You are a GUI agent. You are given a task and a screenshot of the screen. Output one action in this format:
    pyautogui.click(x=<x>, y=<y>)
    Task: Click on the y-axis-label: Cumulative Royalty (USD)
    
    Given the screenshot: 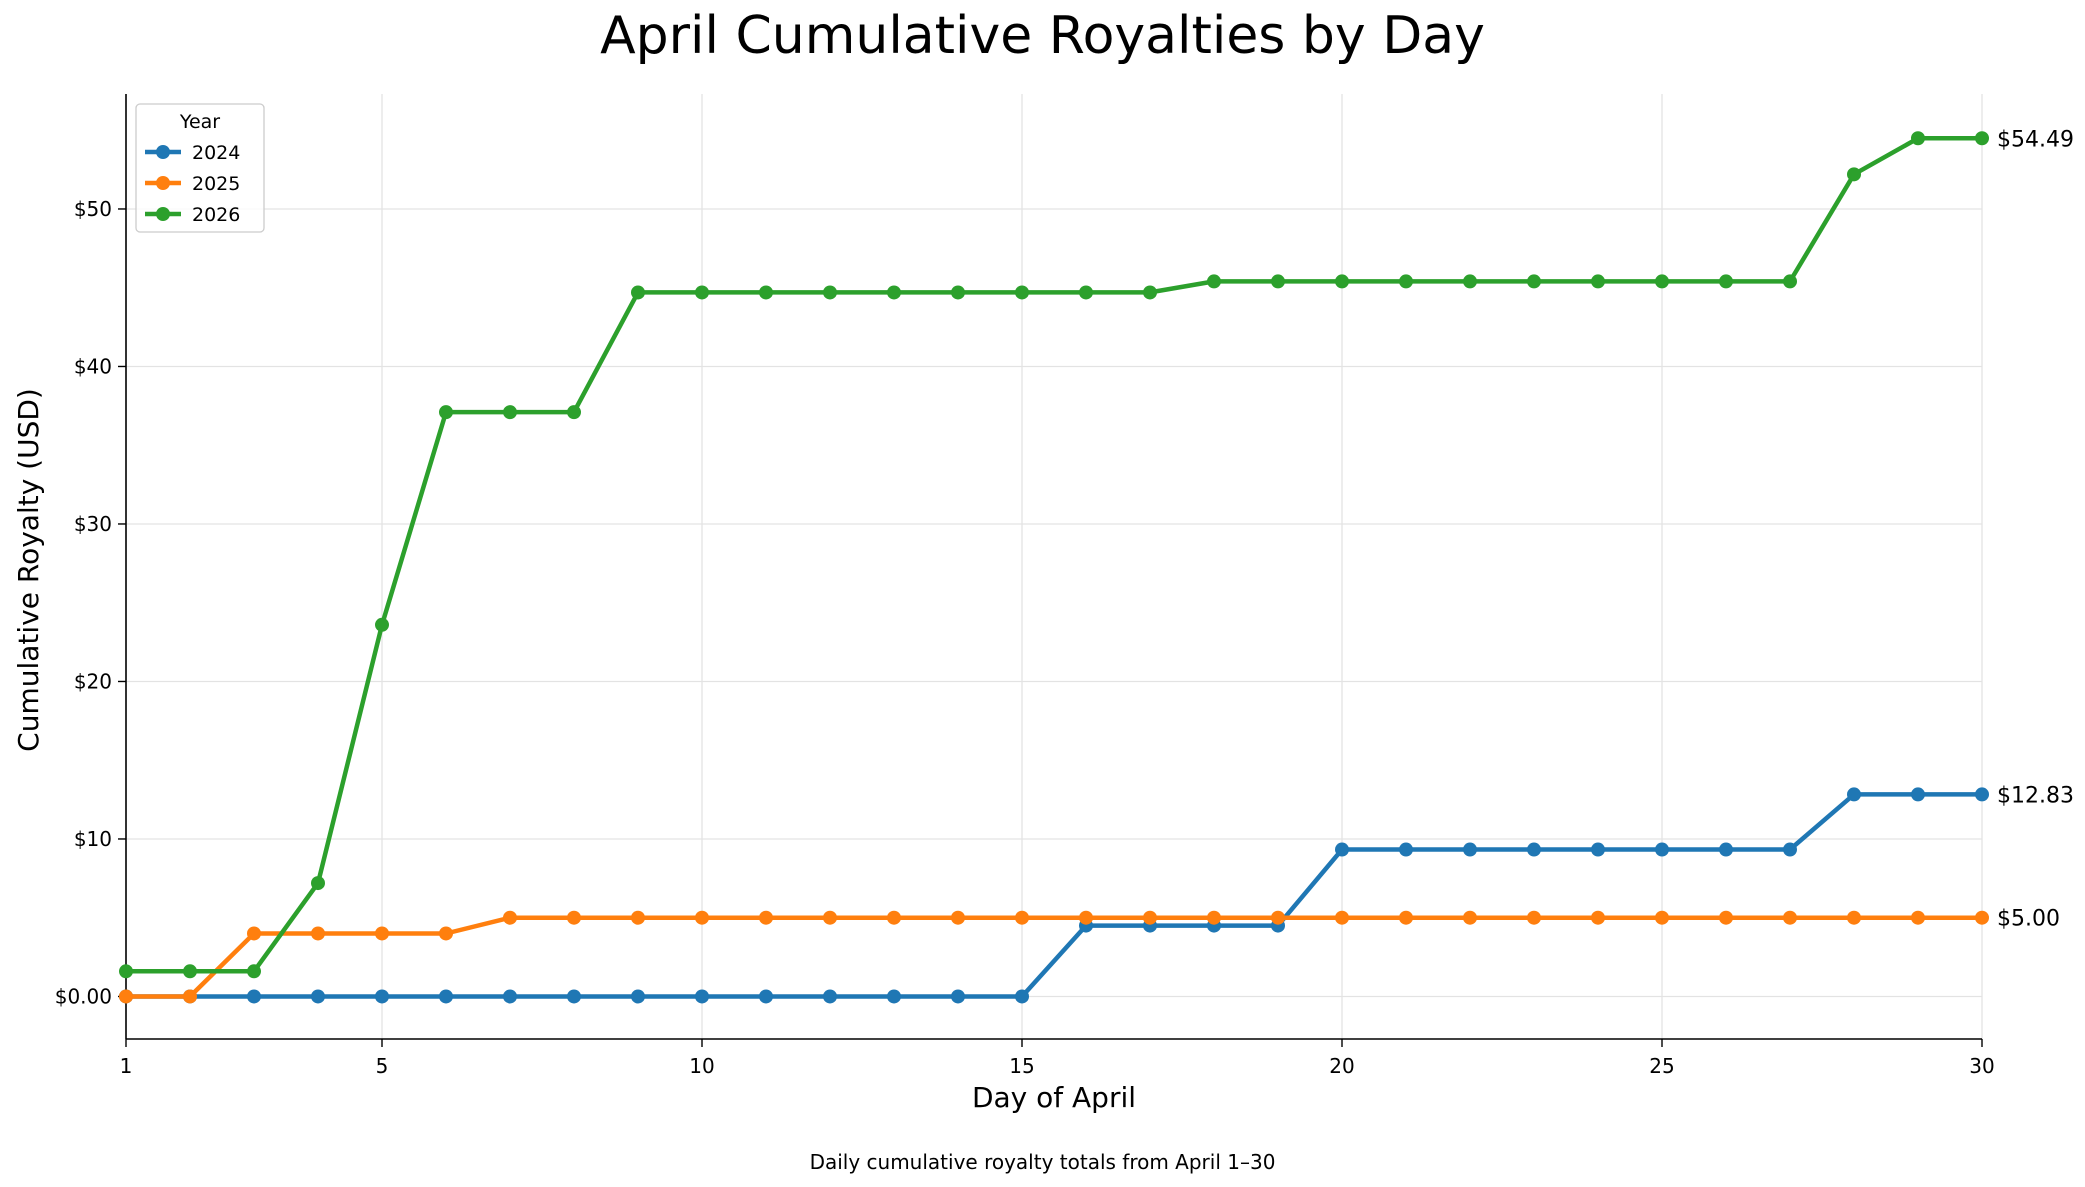 What is the action you would take?
    pyautogui.click(x=28, y=570)
    